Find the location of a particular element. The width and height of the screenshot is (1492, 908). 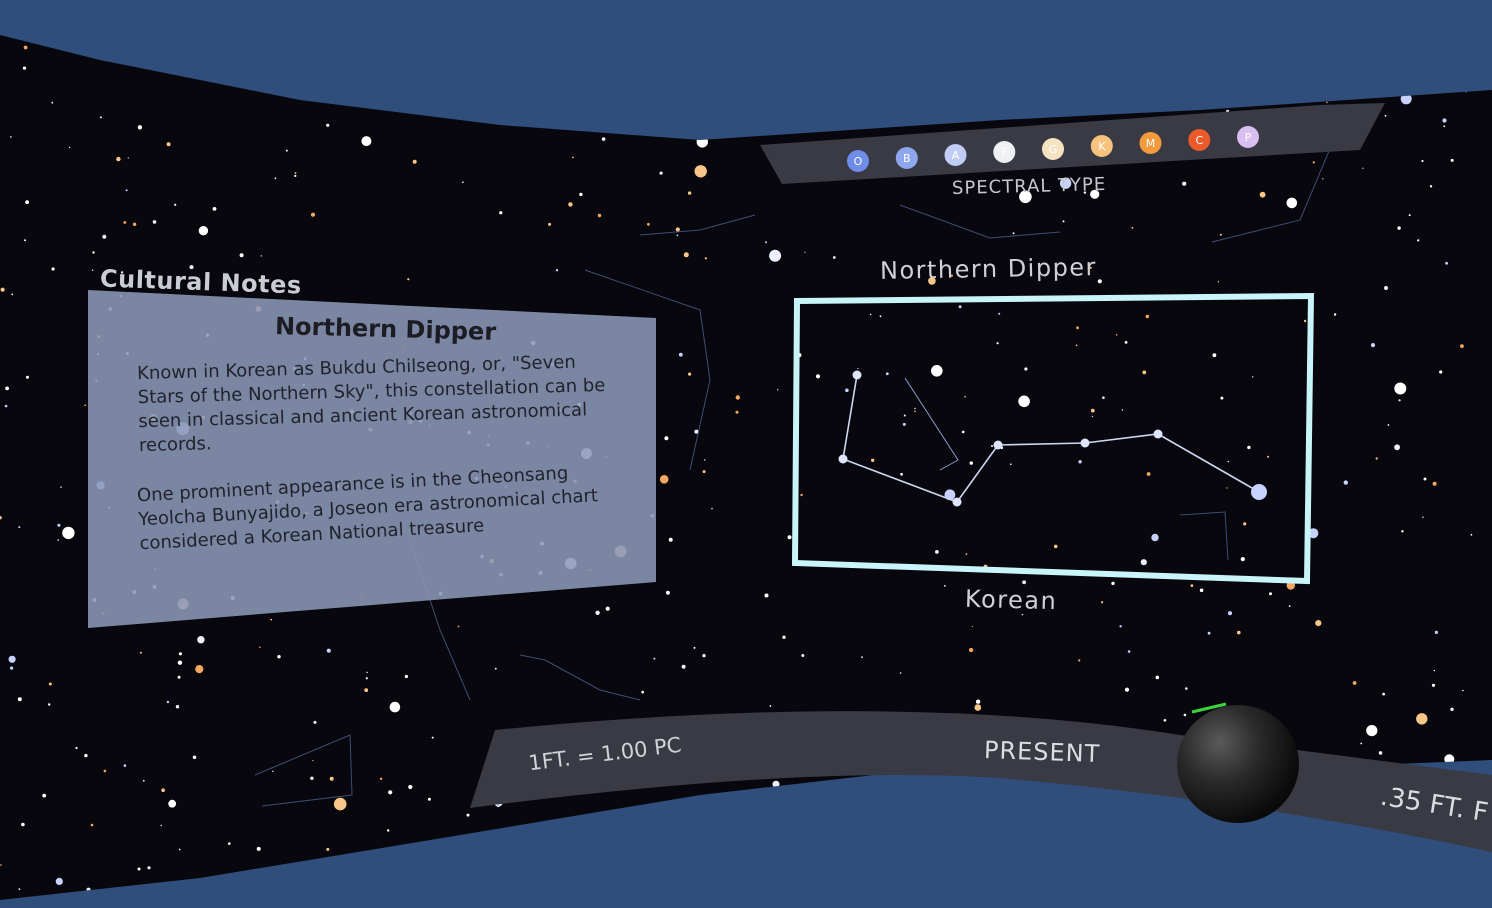

time-button: PRESENT is located at coordinates (1042, 752).